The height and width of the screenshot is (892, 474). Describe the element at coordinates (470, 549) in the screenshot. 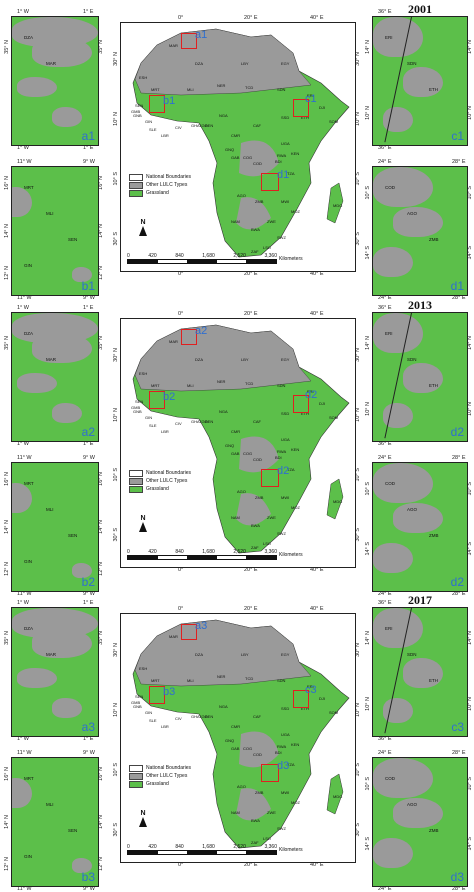

I see `latitude-tick-right: 14° S` at that location.